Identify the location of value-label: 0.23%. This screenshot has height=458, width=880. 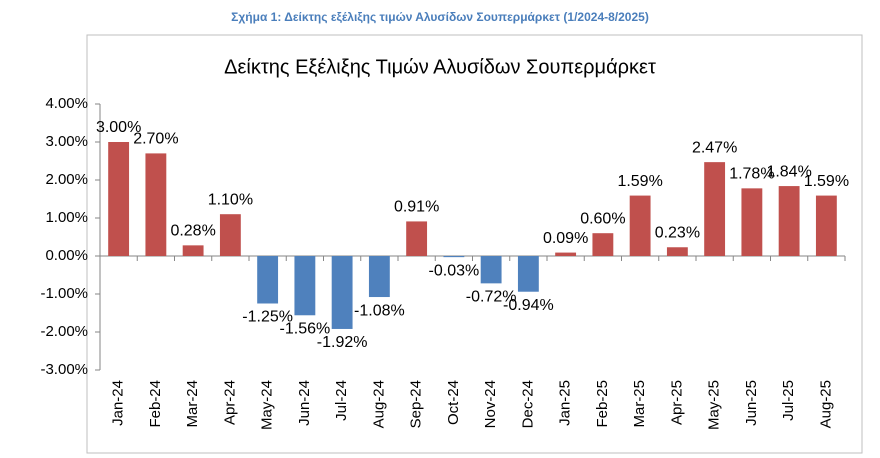
(677, 232).